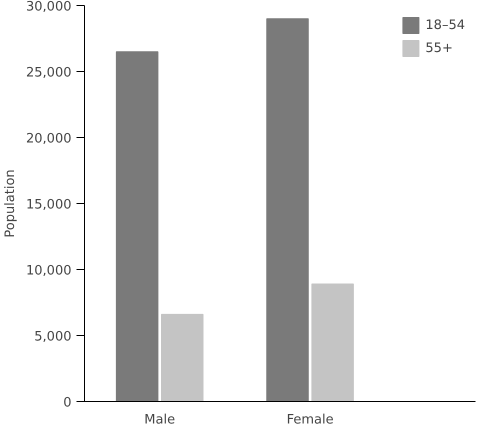 The width and height of the screenshot is (484, 435). Describe the element at coordinates (49, 7) in the screenshot. I see `y-tick-label: 30,000` at that location.